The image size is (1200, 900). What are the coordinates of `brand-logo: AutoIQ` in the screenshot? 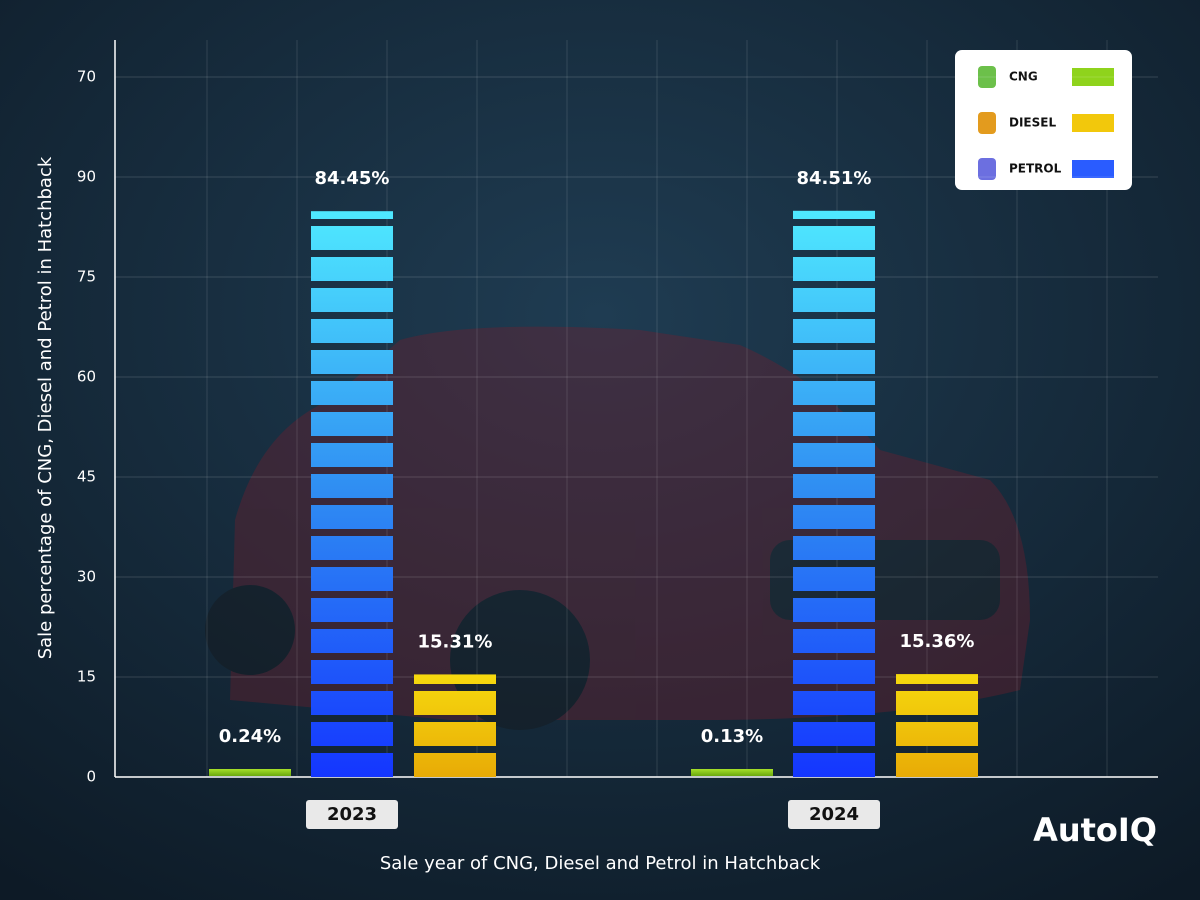 It's located at (1095, 830).